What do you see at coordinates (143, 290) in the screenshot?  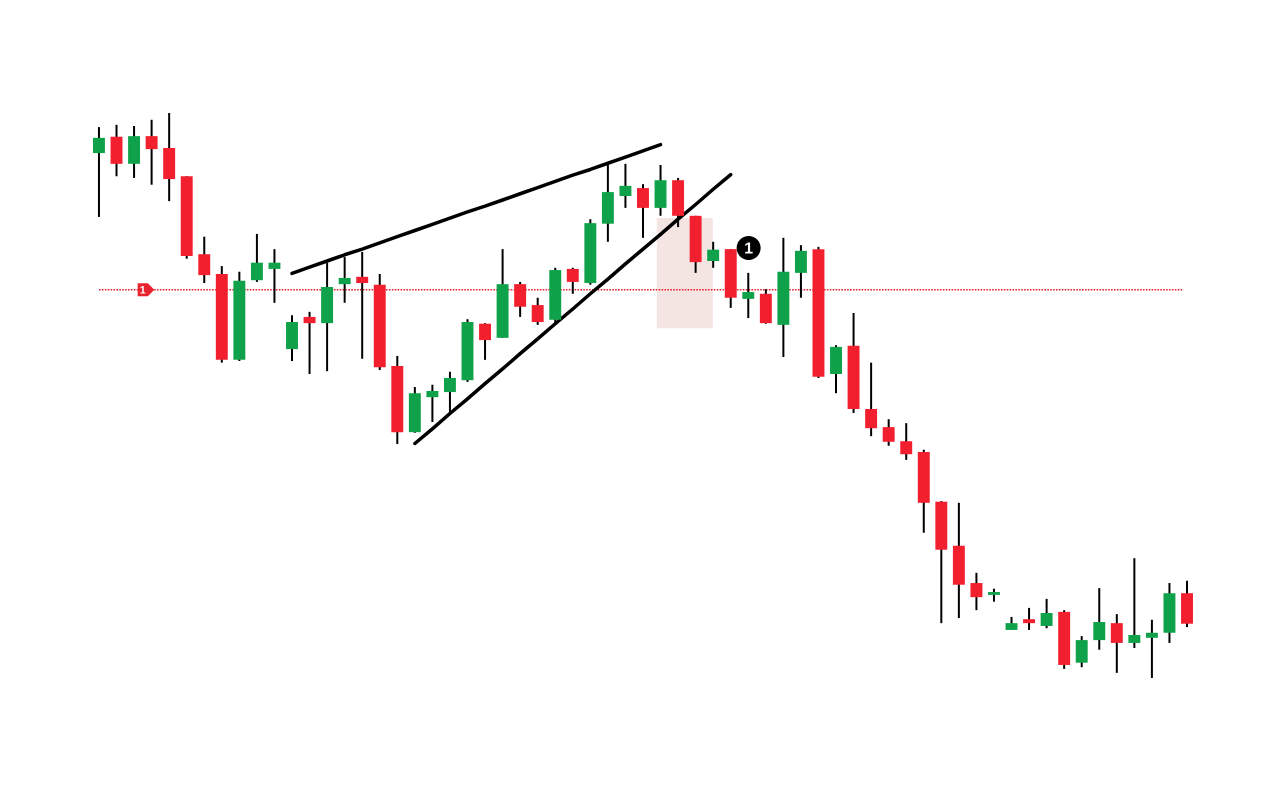 I see `ref-line-label: 1` at bounding box center [143, 290].